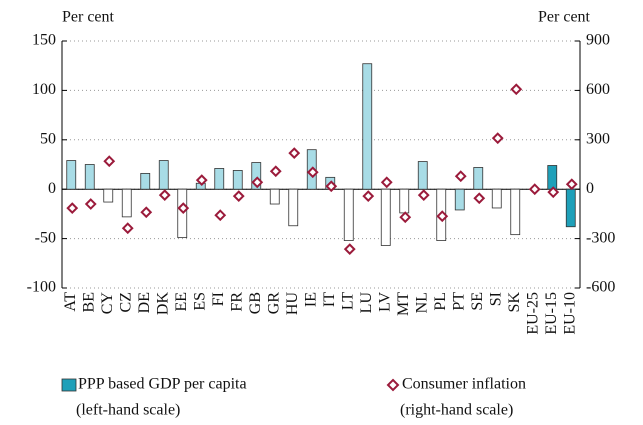 The width and height of the screenshot is (643, 425). I want to click on y2-tick-label: -600, so click(600, 287).